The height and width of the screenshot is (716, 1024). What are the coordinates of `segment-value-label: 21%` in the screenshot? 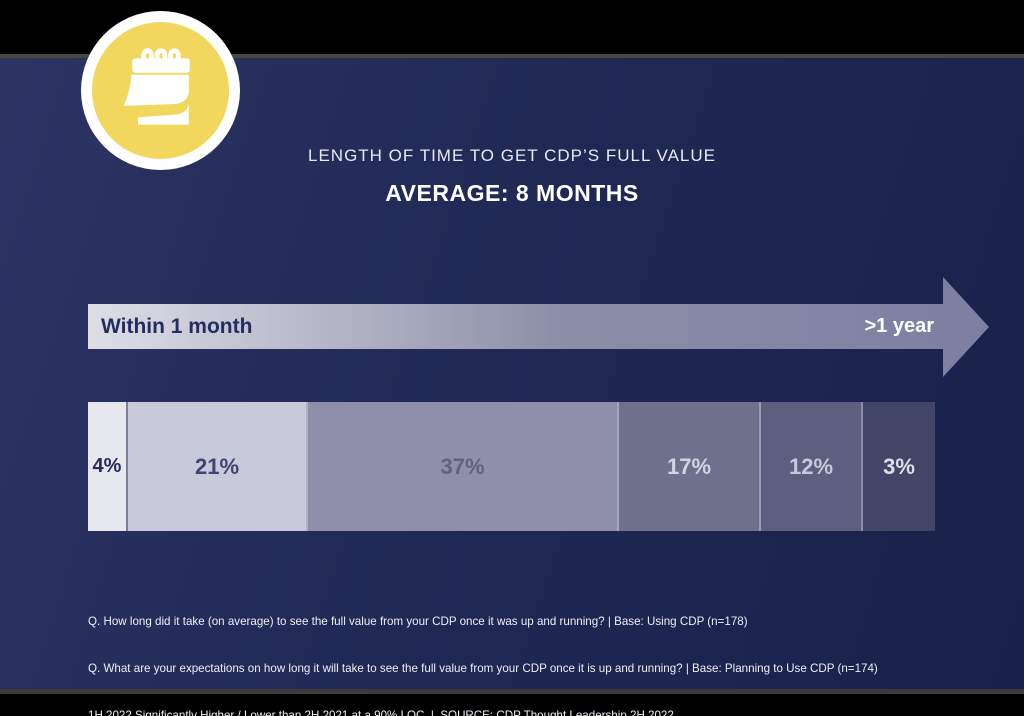 It's located at (217, 466).